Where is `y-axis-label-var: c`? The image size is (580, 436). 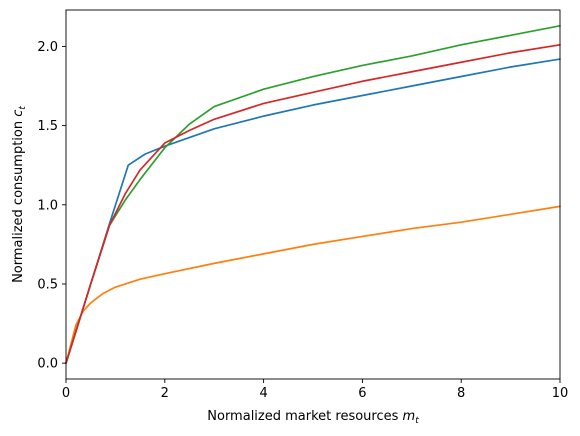
y-axis-label-var: c is located at coordinates (18, 113).